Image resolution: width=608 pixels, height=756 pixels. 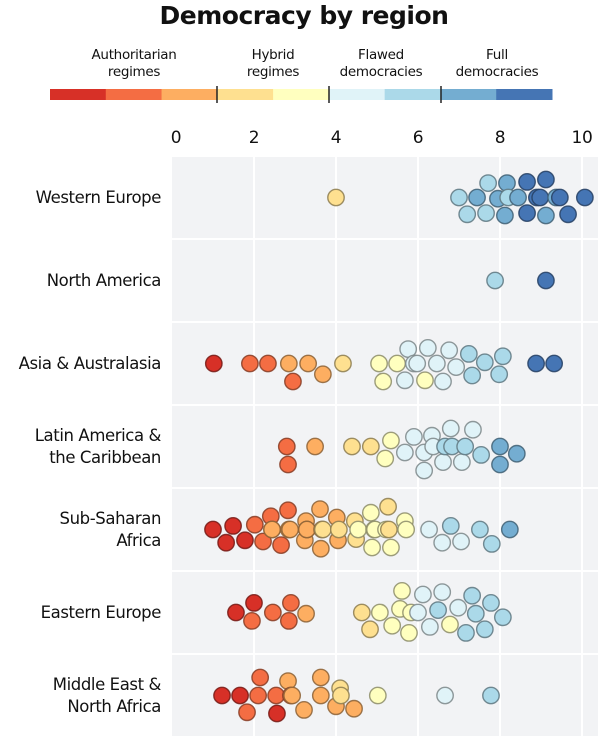 I want to click on region-label-line: Latin America &, so click(x=98, y=435).